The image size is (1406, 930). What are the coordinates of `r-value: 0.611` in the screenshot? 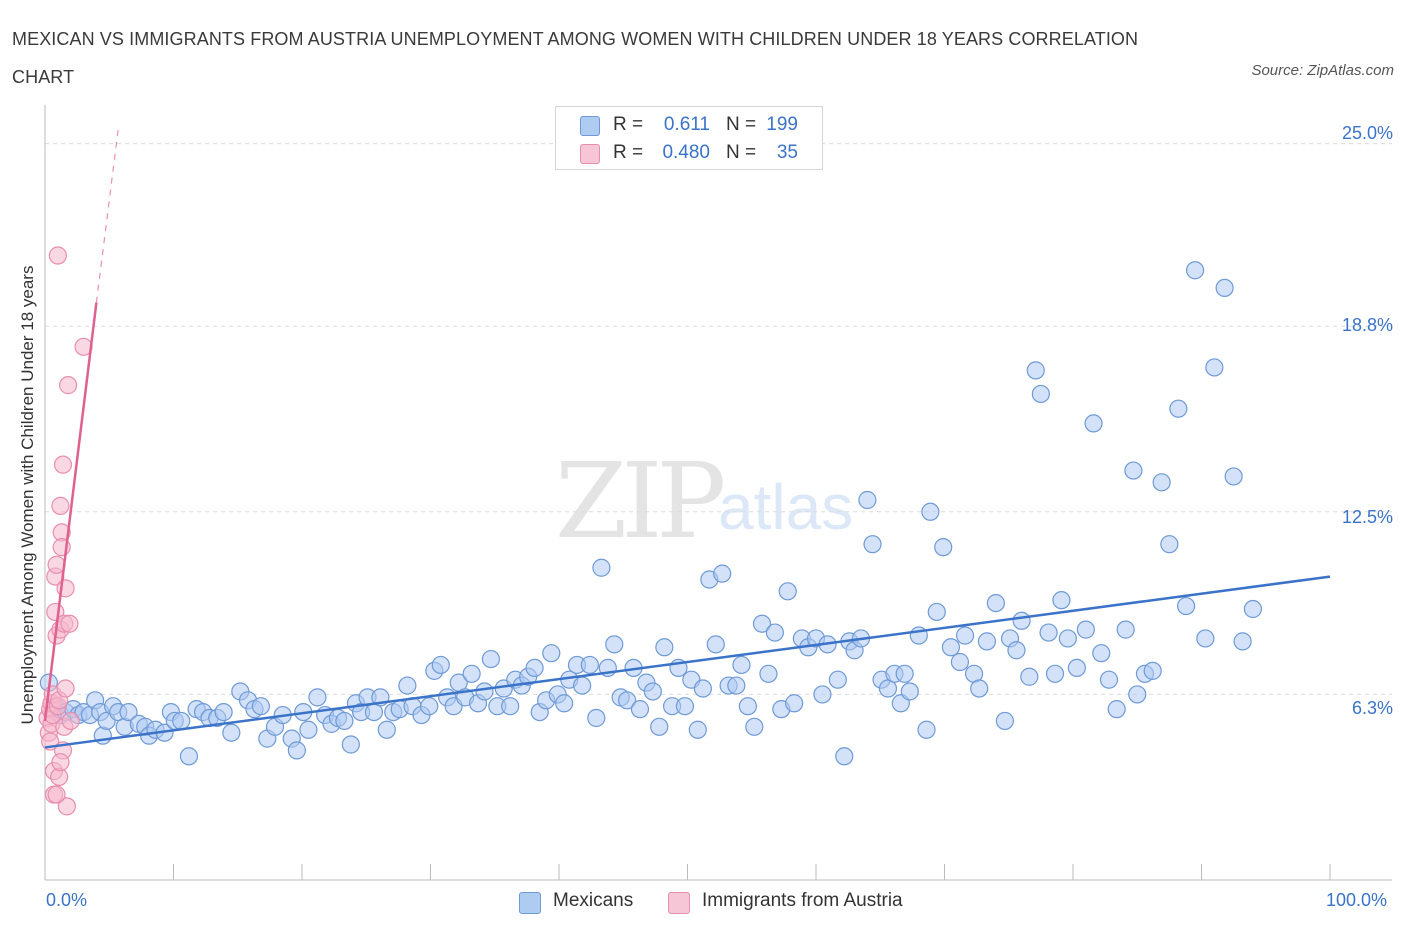 It's located at (686, 124).